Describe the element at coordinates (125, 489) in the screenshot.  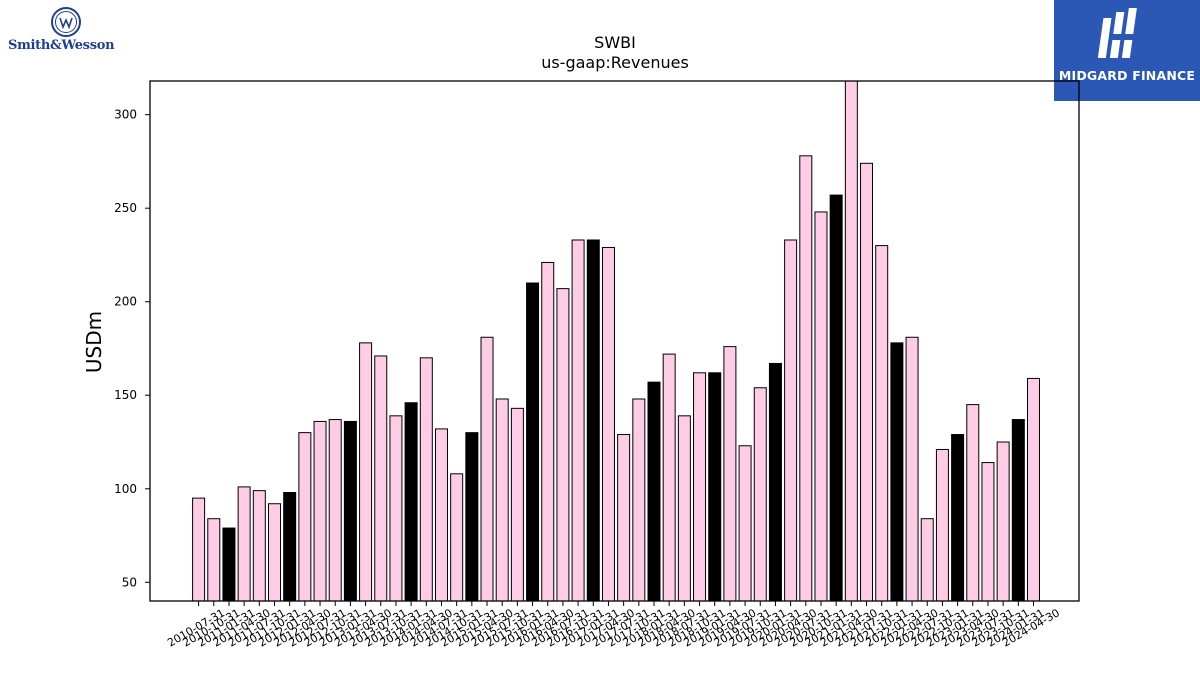
I see `y-tick-label: 100` at that location.